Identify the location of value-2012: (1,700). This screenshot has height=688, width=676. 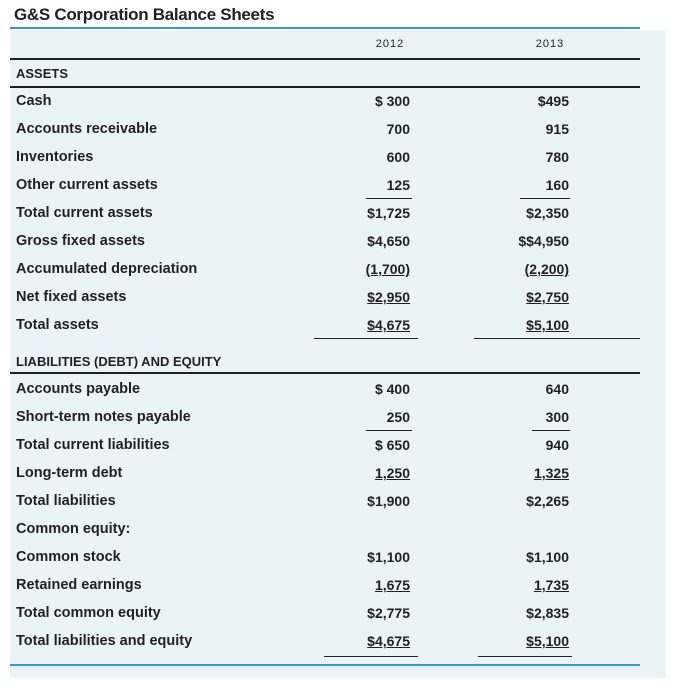
(387, 269).